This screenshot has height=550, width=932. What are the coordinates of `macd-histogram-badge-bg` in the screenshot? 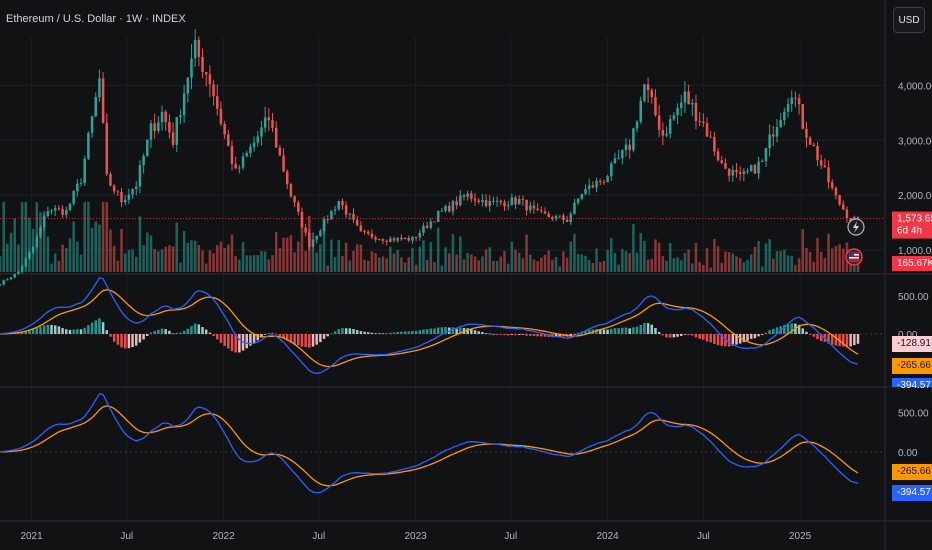 It's located at (912, 344).